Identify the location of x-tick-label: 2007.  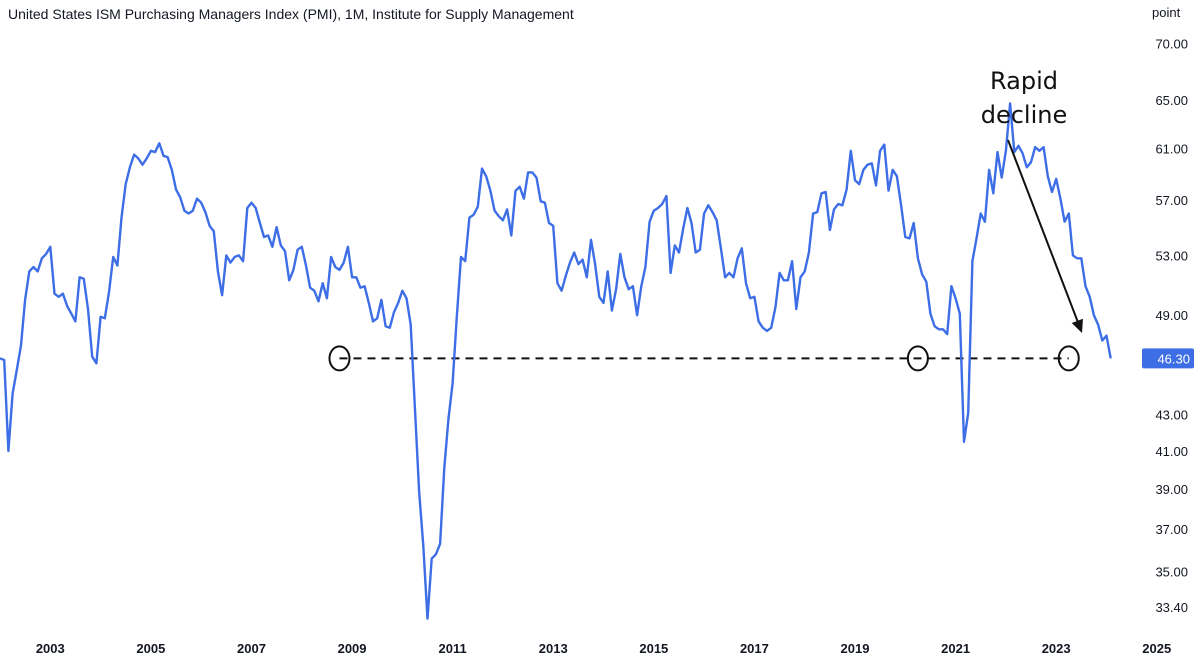
(251, 648).